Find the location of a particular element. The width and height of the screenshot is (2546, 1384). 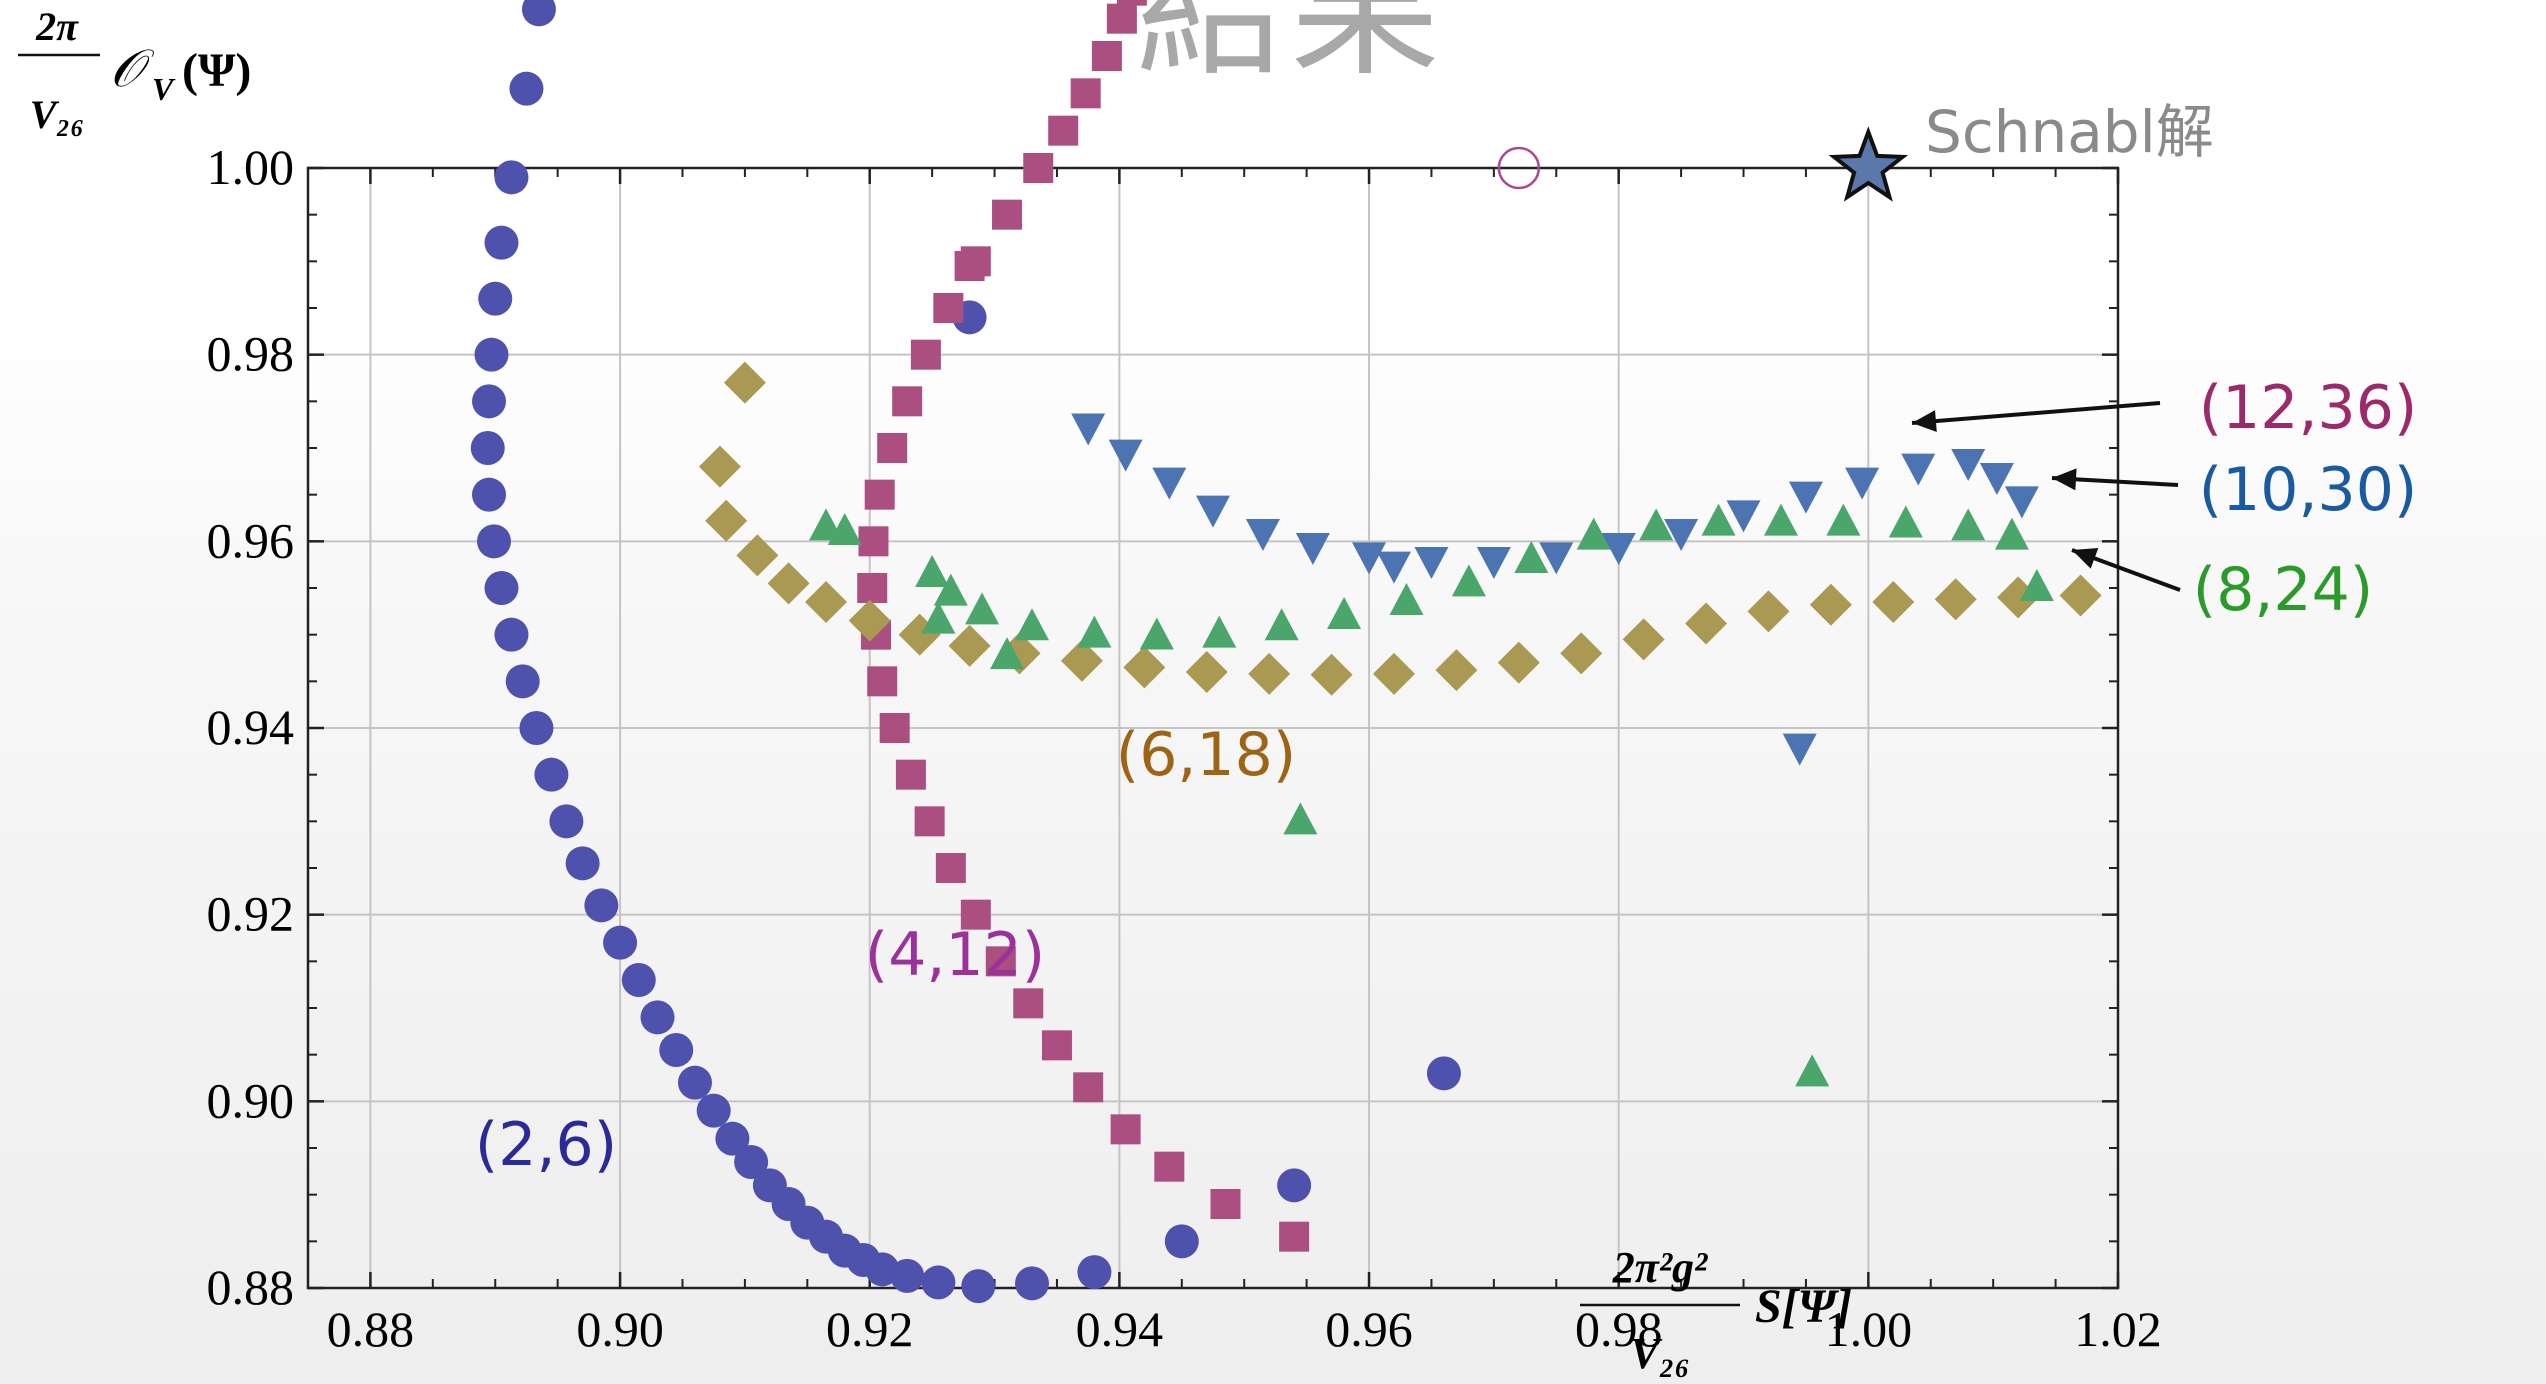

label-schnabl: Schnabl解 is located at coordinates (2069, 132).